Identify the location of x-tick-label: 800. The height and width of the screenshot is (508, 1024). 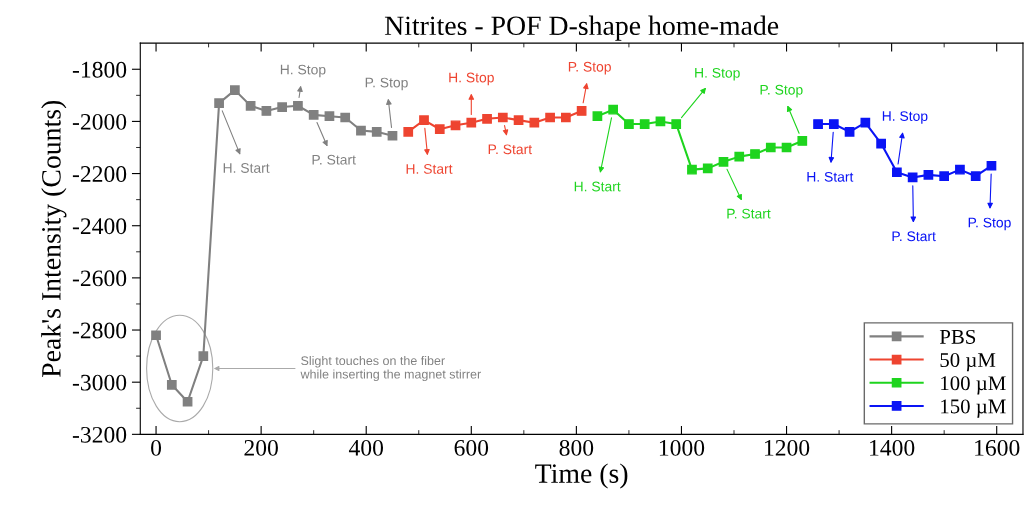
(576, 447).